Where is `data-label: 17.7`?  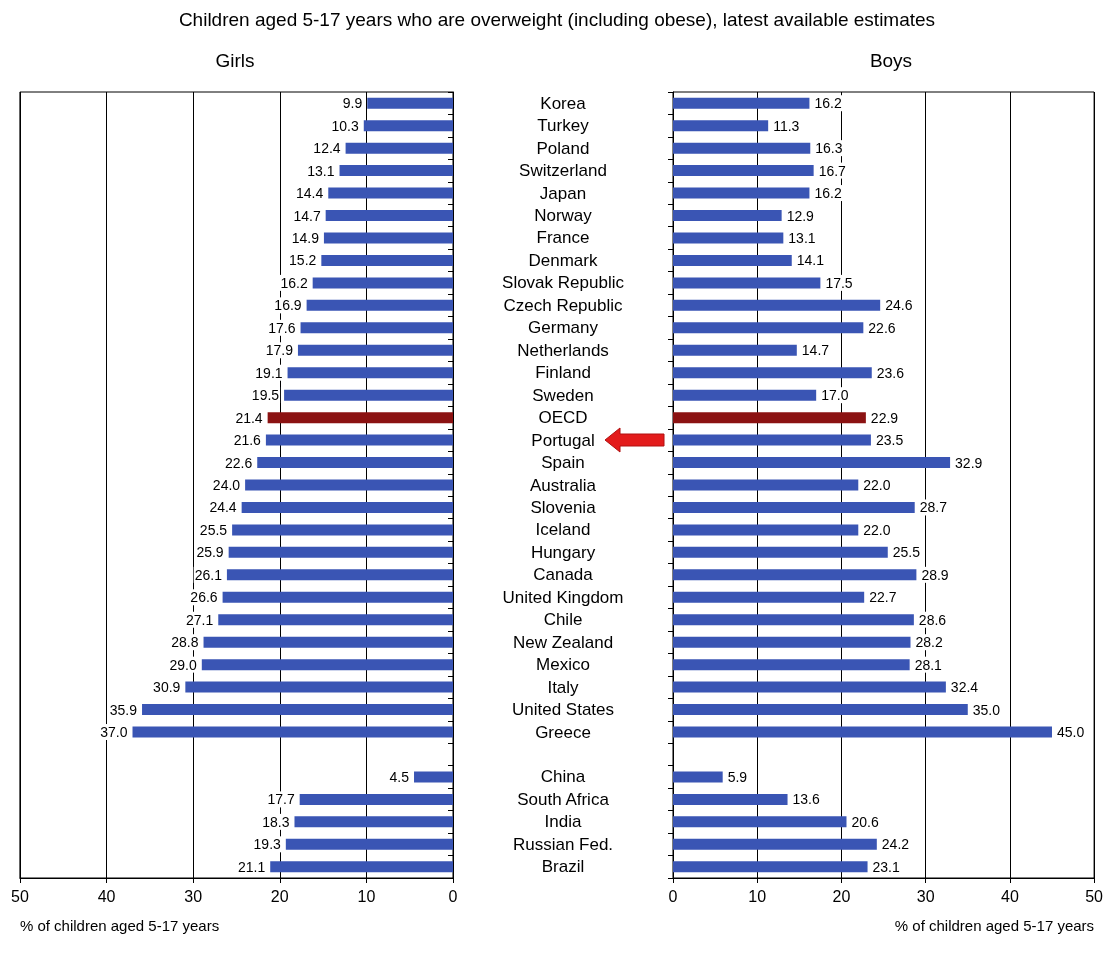 data-label: 17.7 is located at coordinates (281, 799).